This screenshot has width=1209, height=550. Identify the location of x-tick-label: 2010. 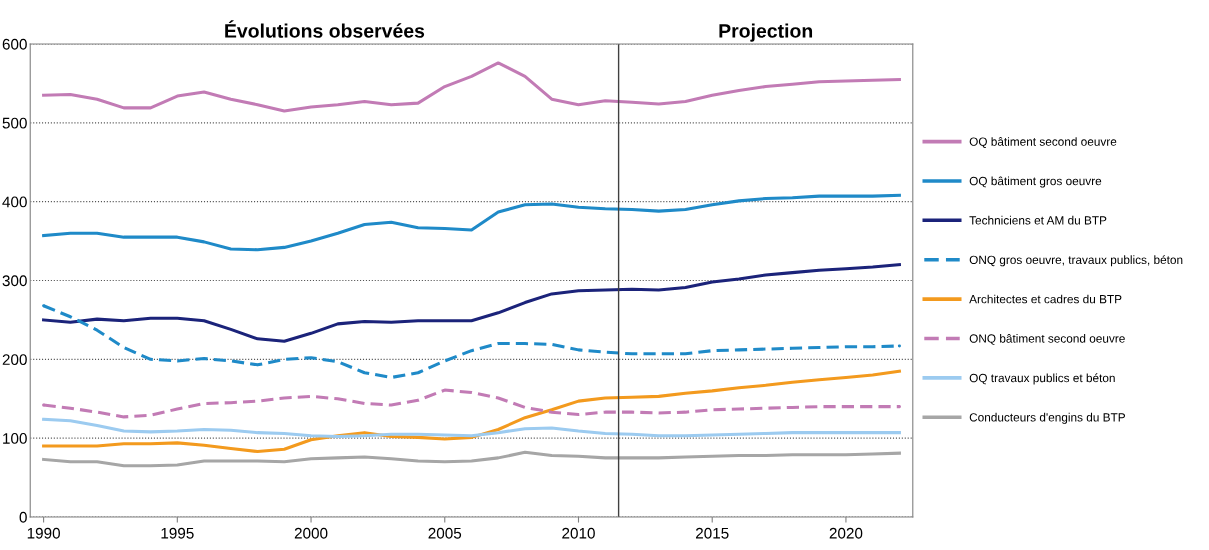
(578, 533).